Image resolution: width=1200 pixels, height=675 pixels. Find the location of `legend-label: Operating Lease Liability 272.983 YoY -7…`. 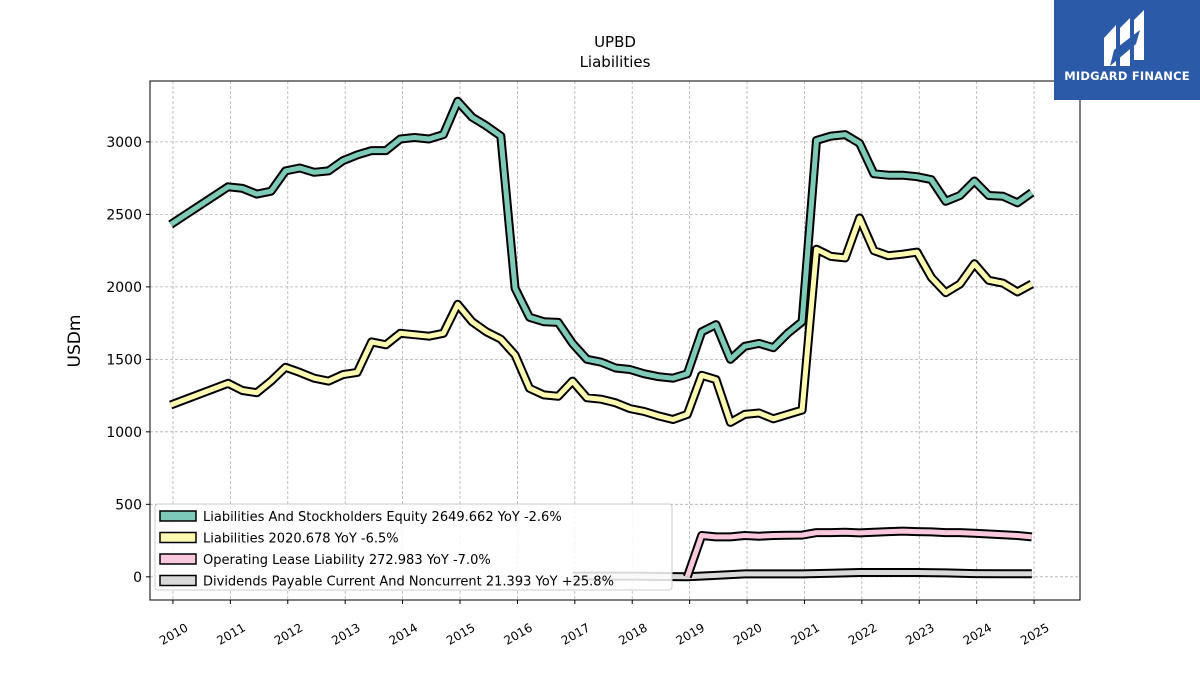

legend-label: Operating Lease Liability 272.983 YoY -7… is located at coordinates (347, 560).